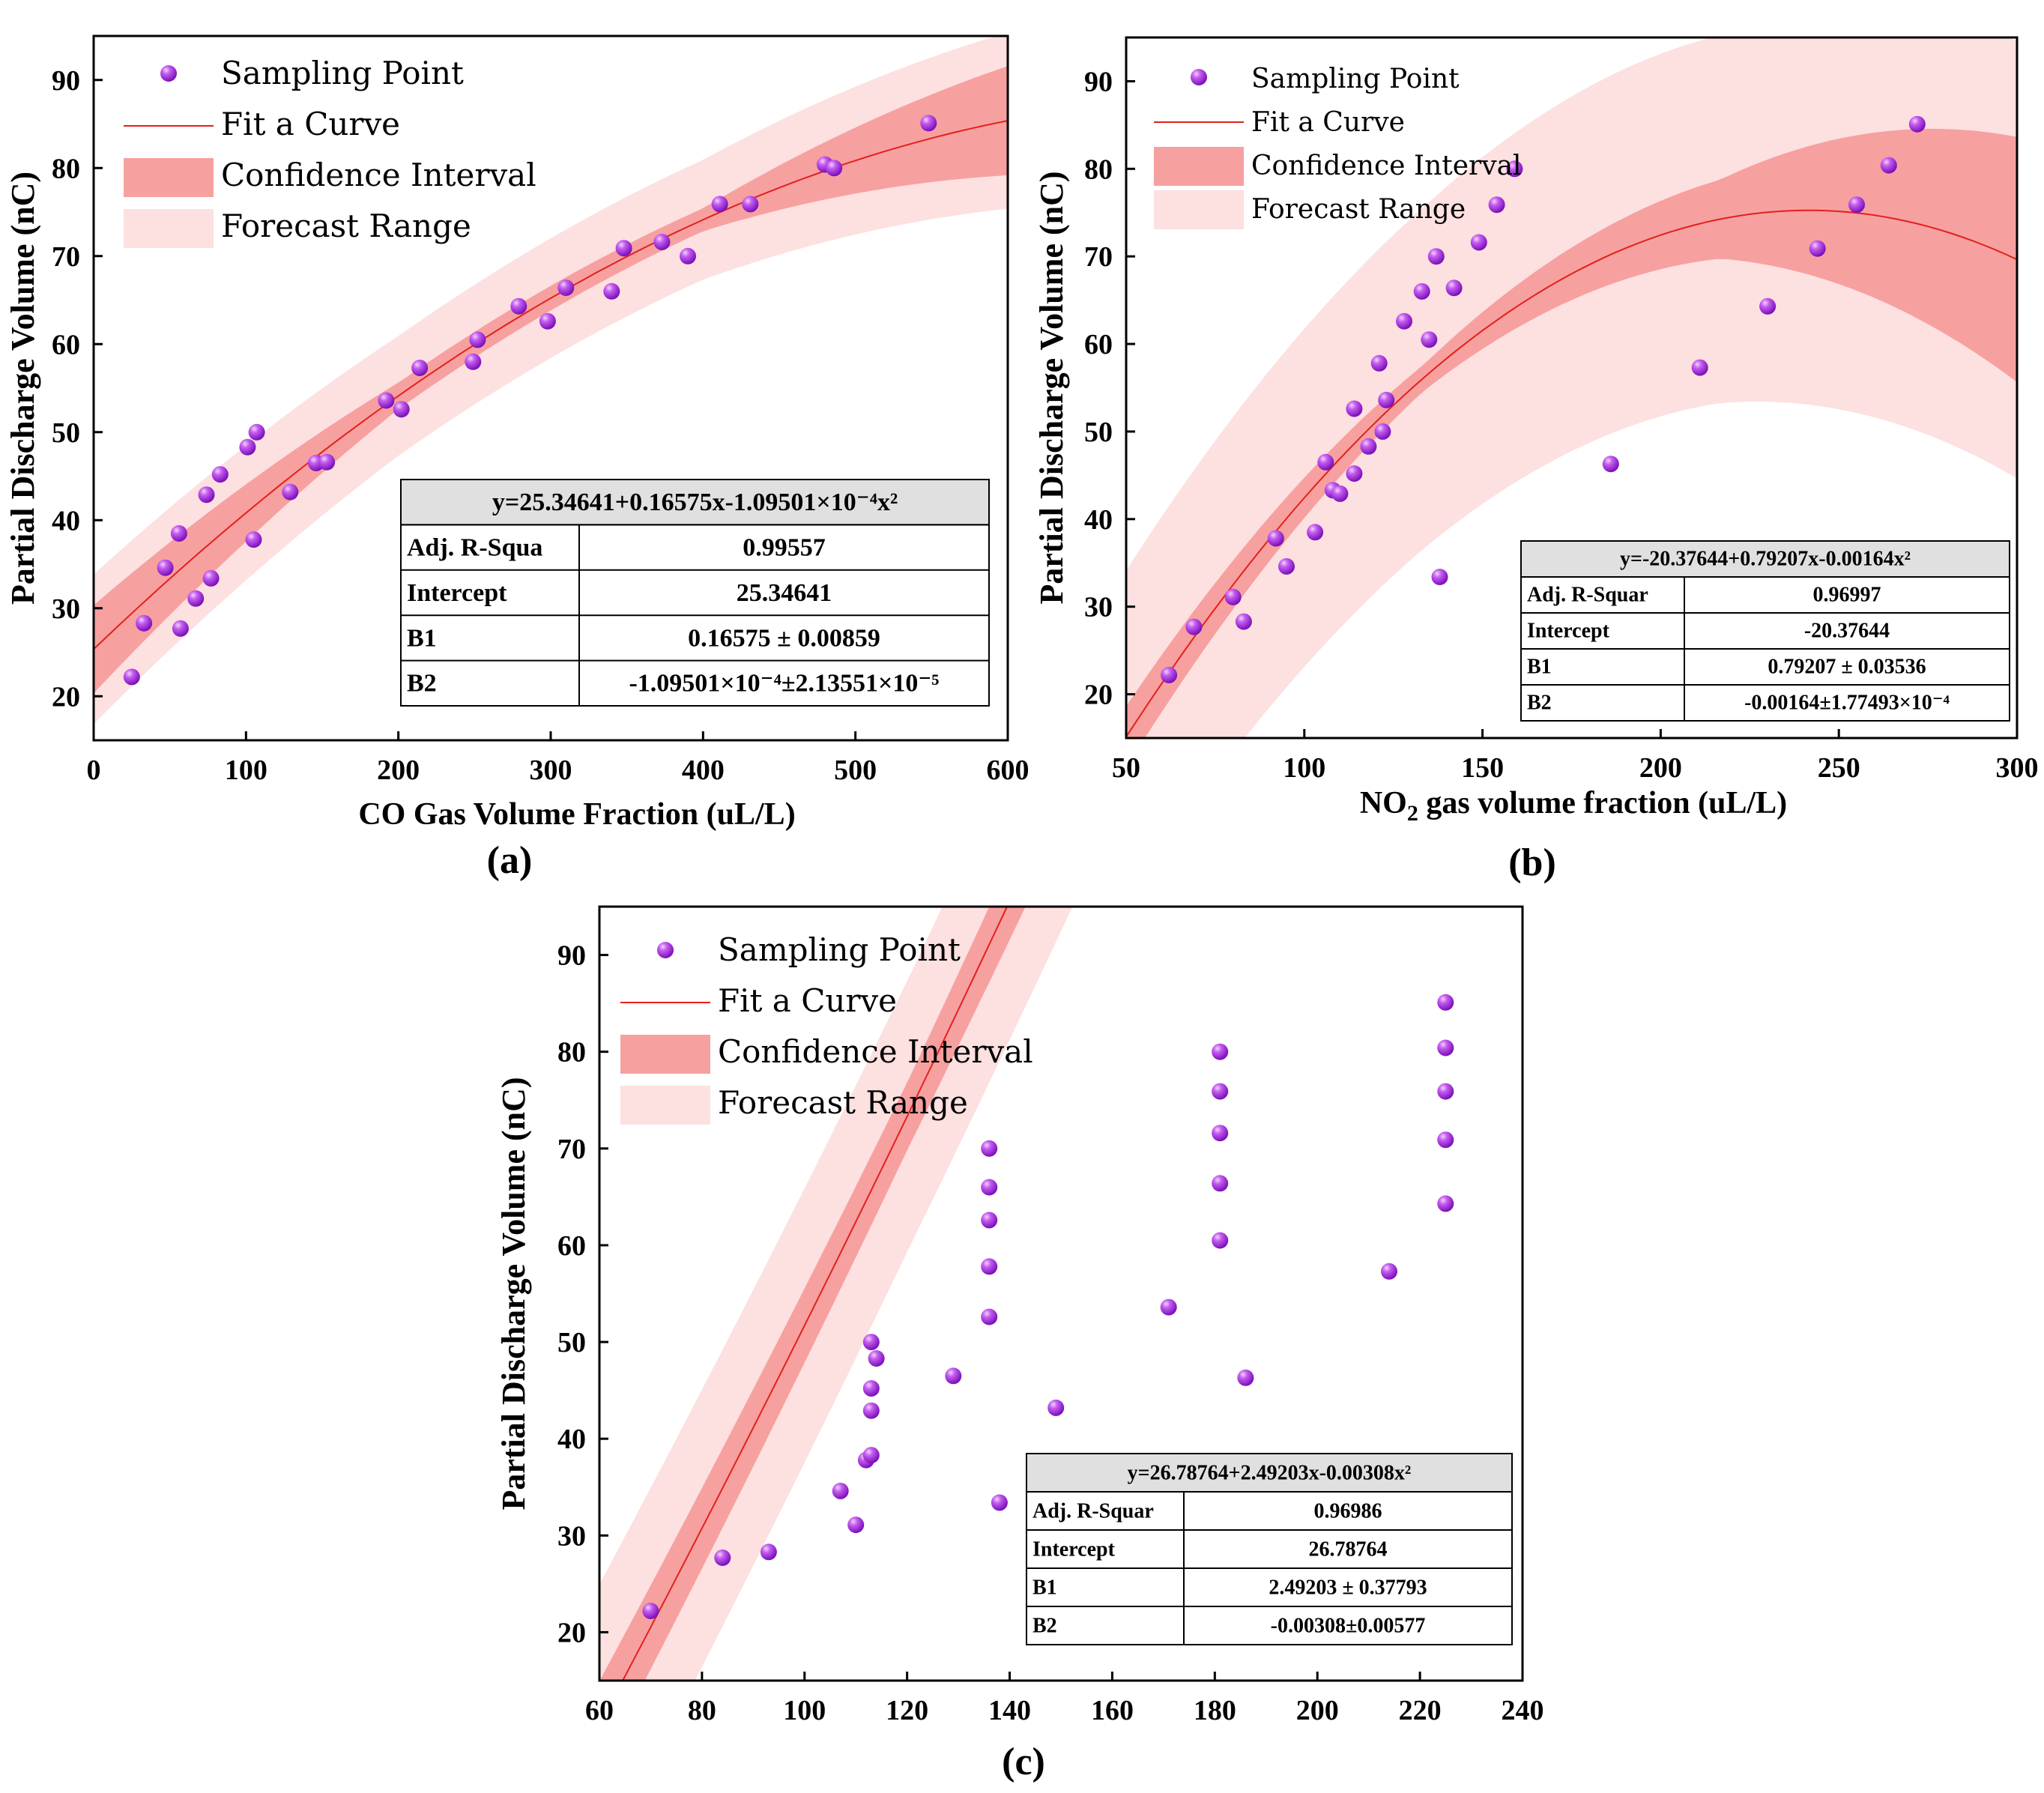  I want to click on x-tick-label-a: 500, so click(855, 771).